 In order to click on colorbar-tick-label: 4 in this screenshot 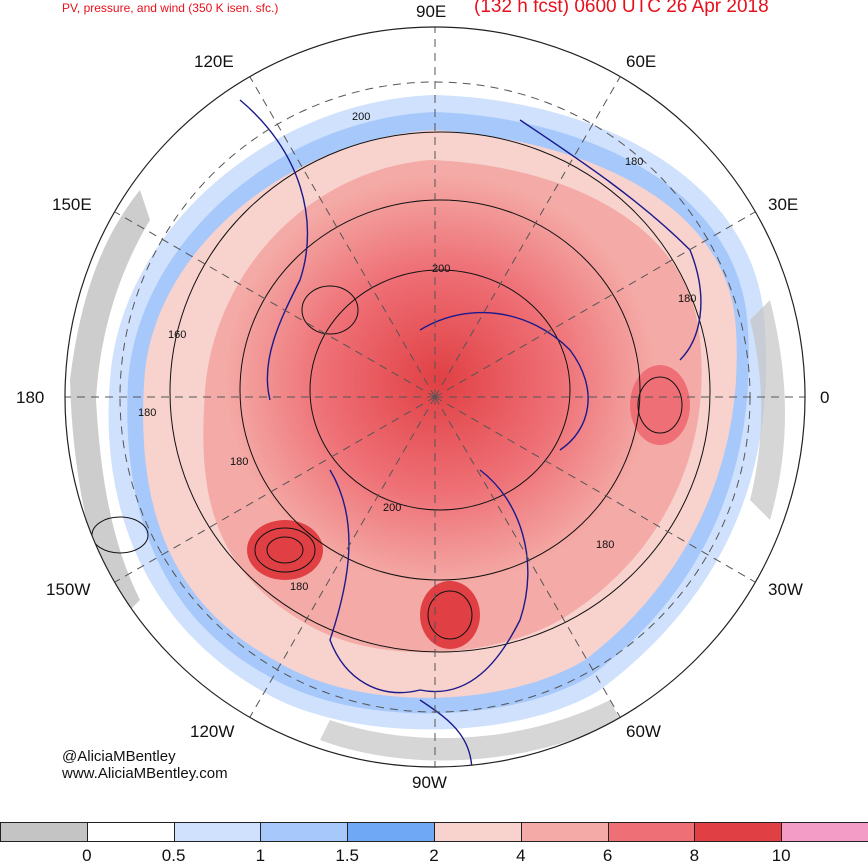, I will do `click(521, 855)`.